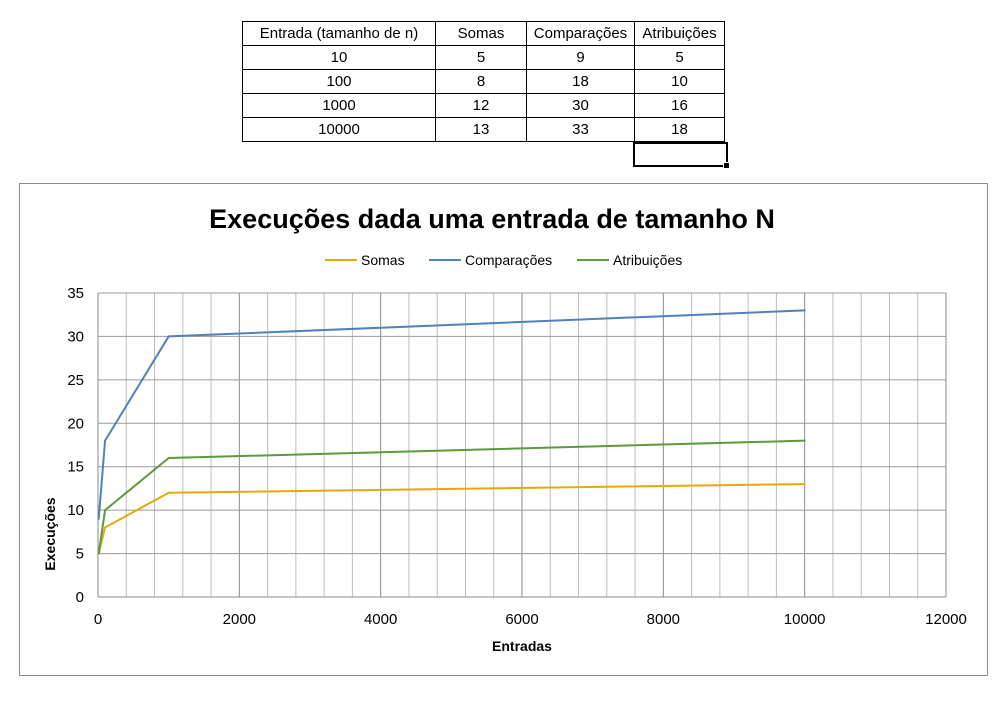  What do you see at coordinates (647, 260) in the screenshot?
I see `legend-label: Atribuições` at bounding box center [647, 260].